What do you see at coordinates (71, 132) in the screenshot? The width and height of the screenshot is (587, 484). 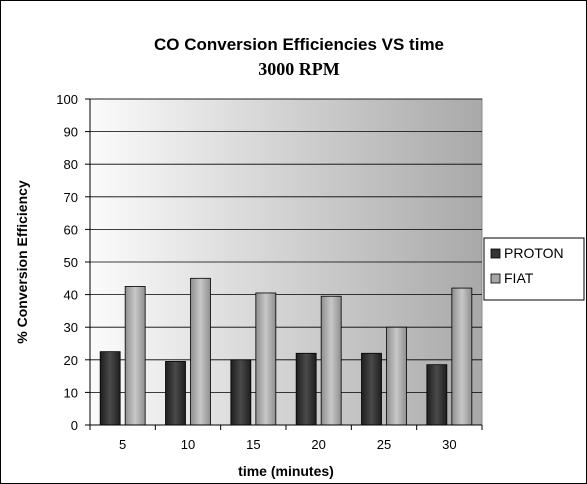 I see `y-tick-label: 90` at bounding box center [71, 132].